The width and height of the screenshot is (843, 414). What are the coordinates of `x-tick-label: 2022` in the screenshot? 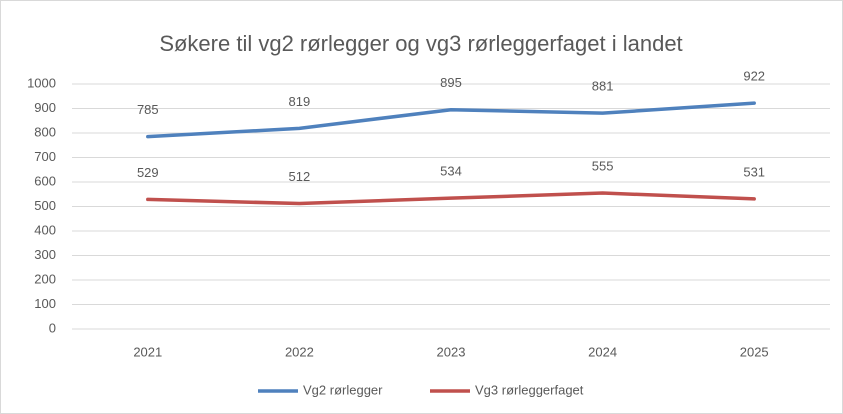 It's located at (299, 351).